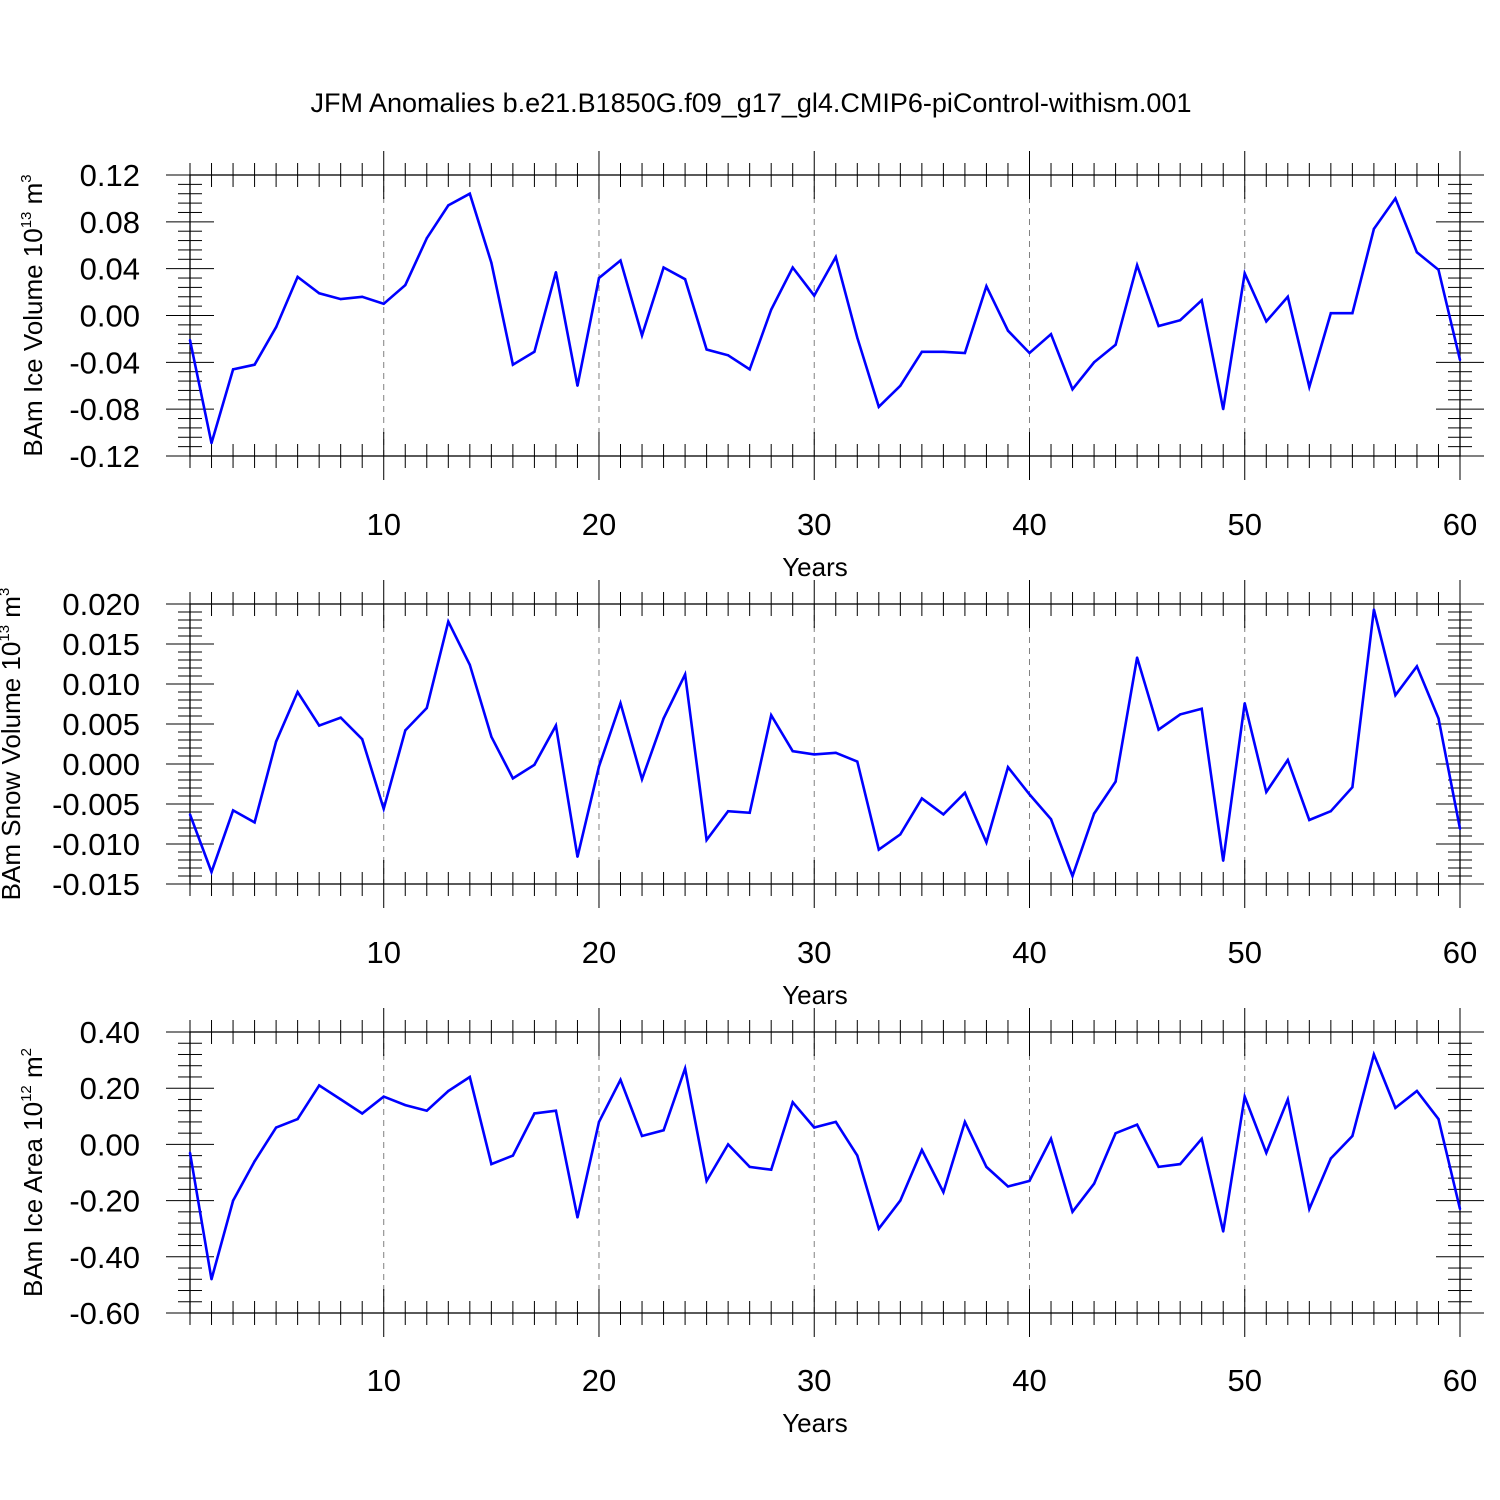 This screenshot has width=1500, height=1500. I want to click on y-tick-label: 0.000, so click(101, 764).